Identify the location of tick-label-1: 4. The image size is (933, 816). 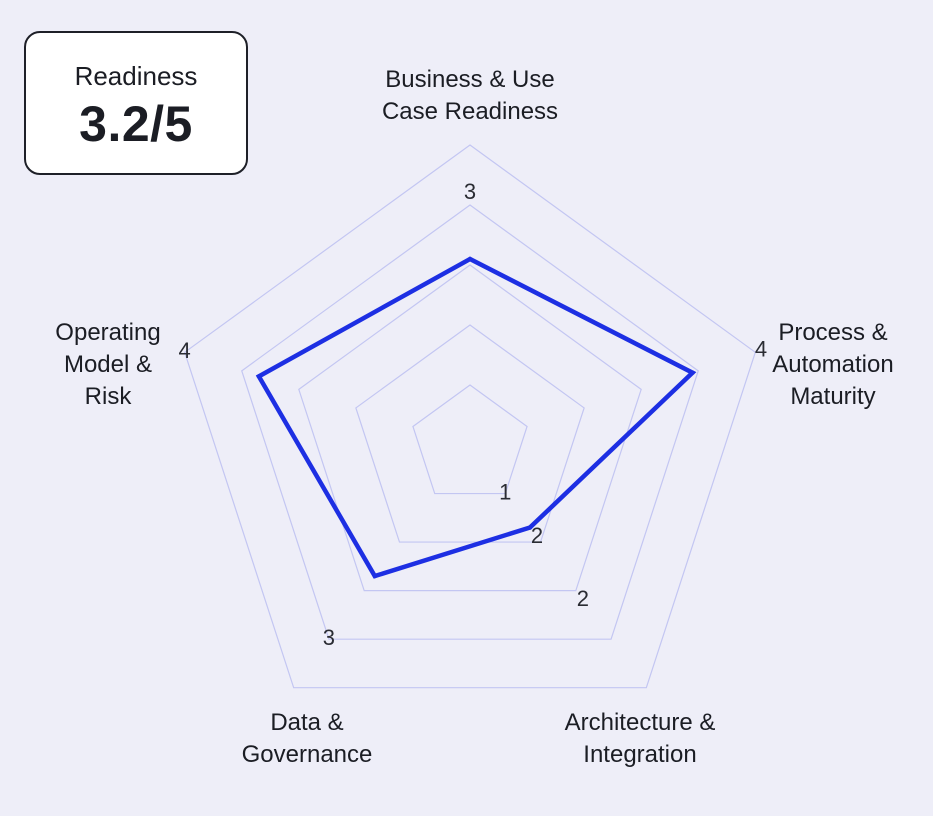
(761, 348).